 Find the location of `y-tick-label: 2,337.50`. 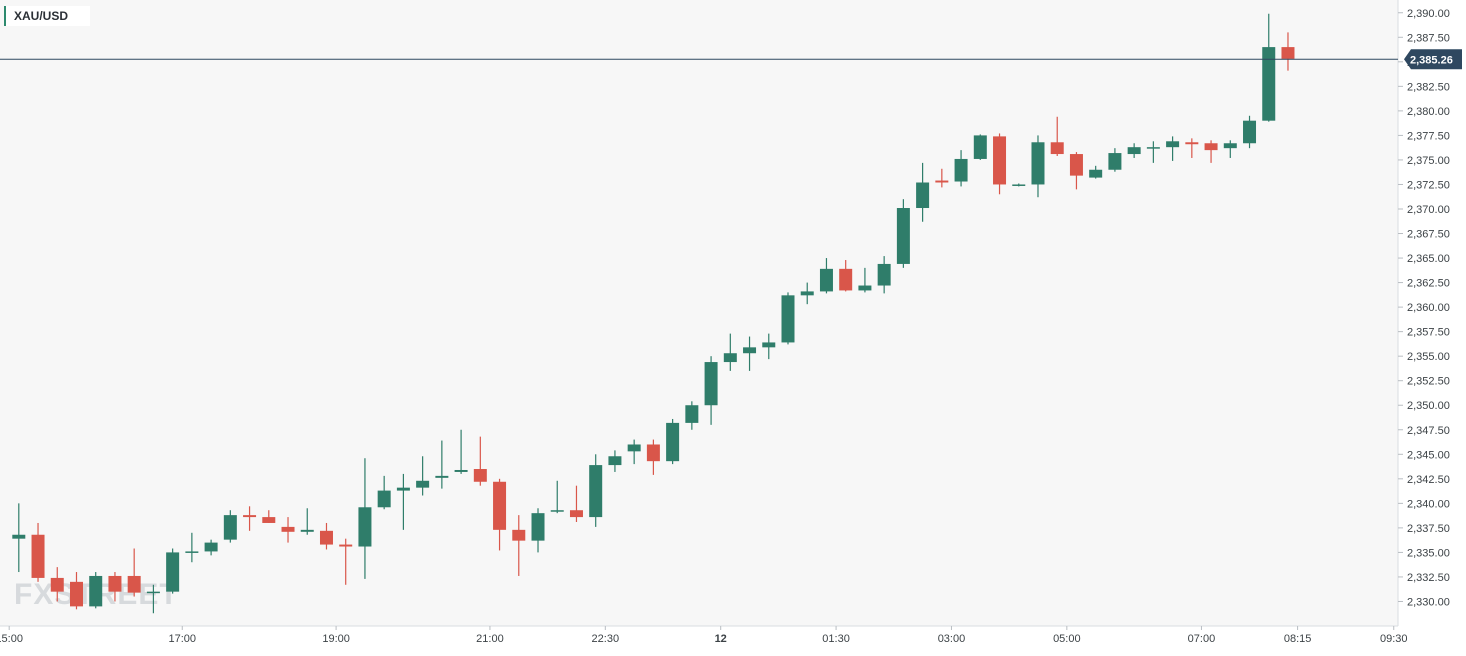

y-tick-label: 2,337.50 is located at coordinates (1428, 529).